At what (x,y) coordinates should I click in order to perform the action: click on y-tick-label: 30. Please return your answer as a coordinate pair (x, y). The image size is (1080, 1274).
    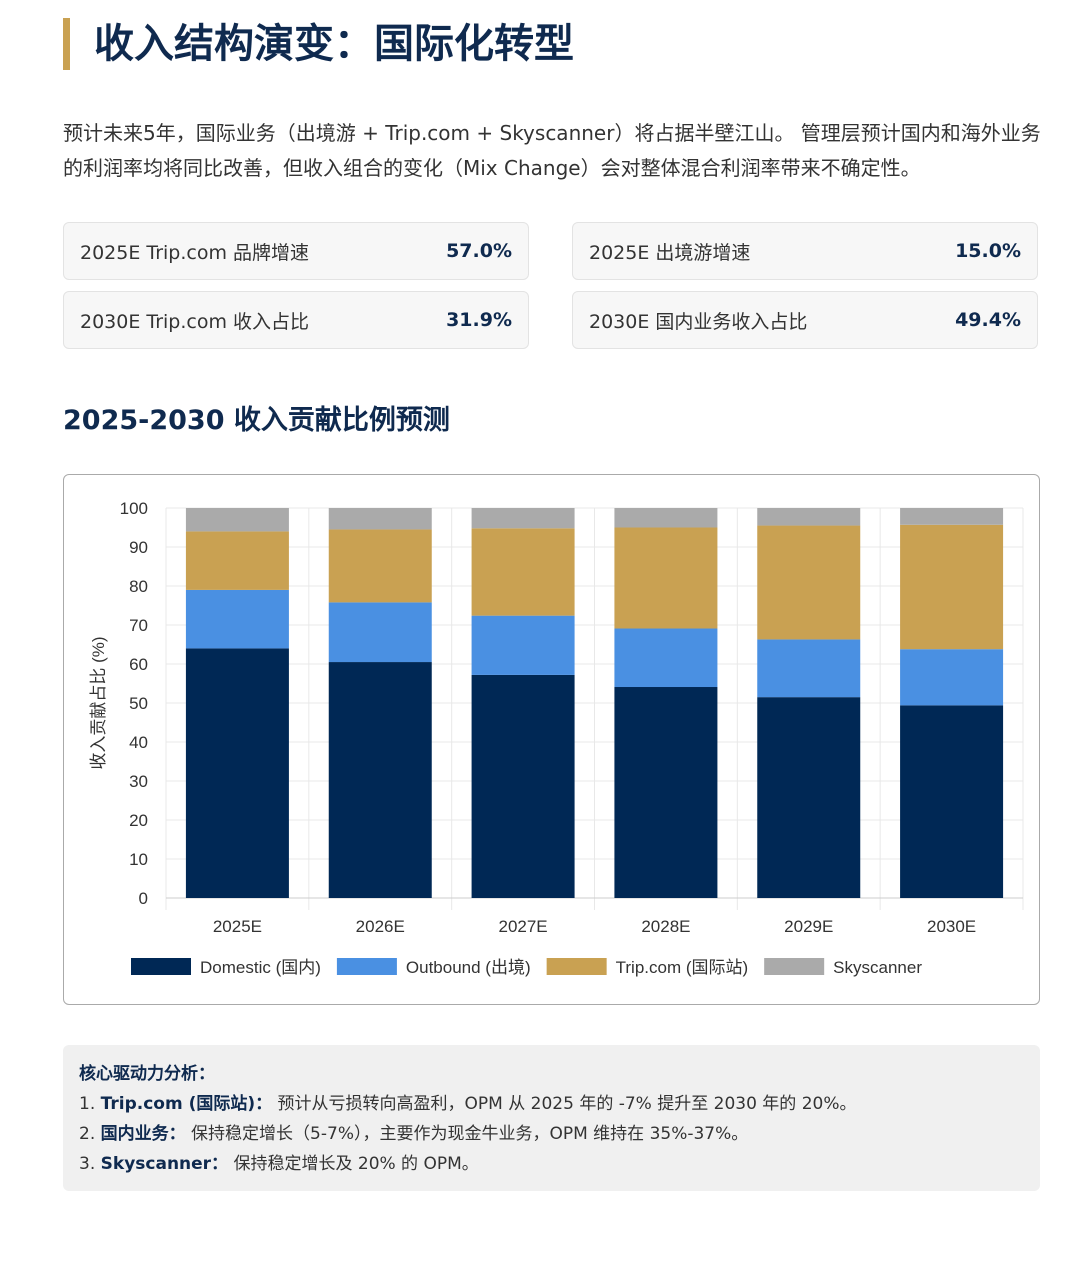
    Looking at the image, I should click on (138, 781).